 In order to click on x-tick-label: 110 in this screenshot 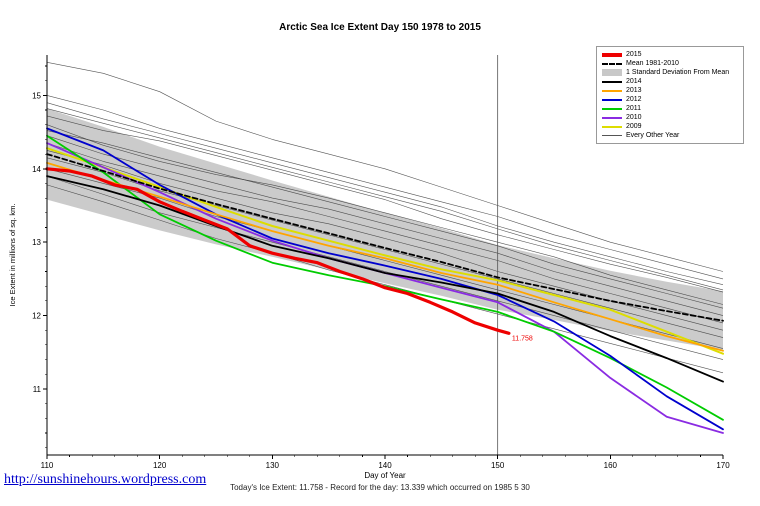, I will do `click(47, 465)`.